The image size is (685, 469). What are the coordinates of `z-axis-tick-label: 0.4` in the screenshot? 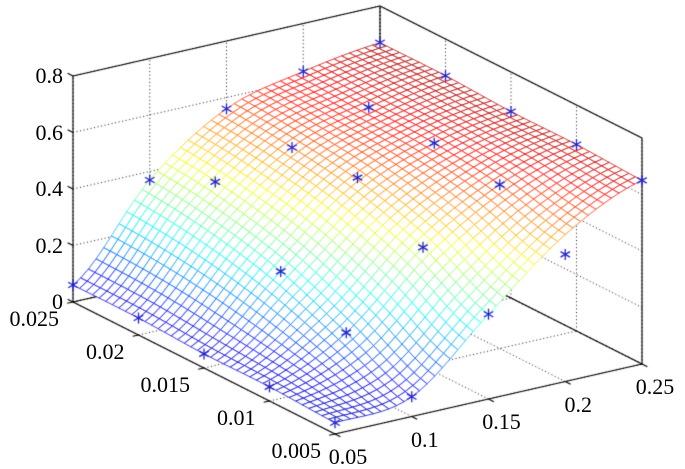 It's located at (49, 188).